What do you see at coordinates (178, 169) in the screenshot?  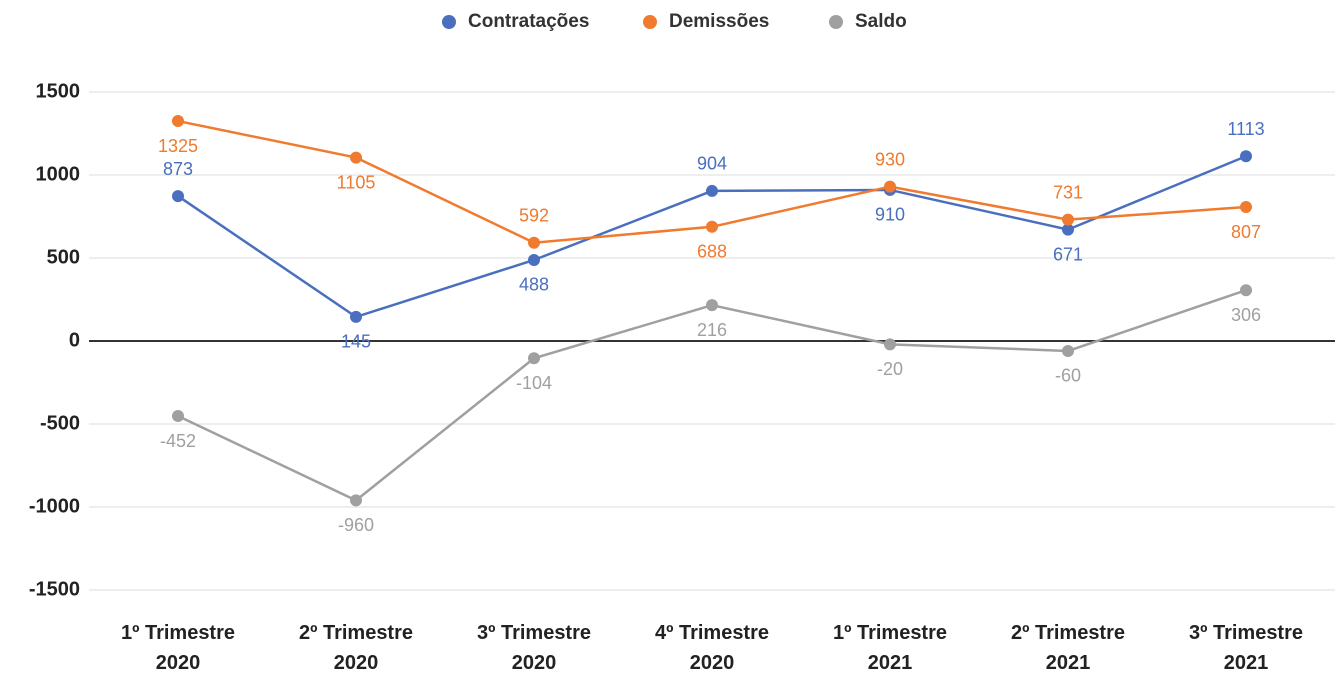 I see `data-label: 873` at bounding box center [178, 169].